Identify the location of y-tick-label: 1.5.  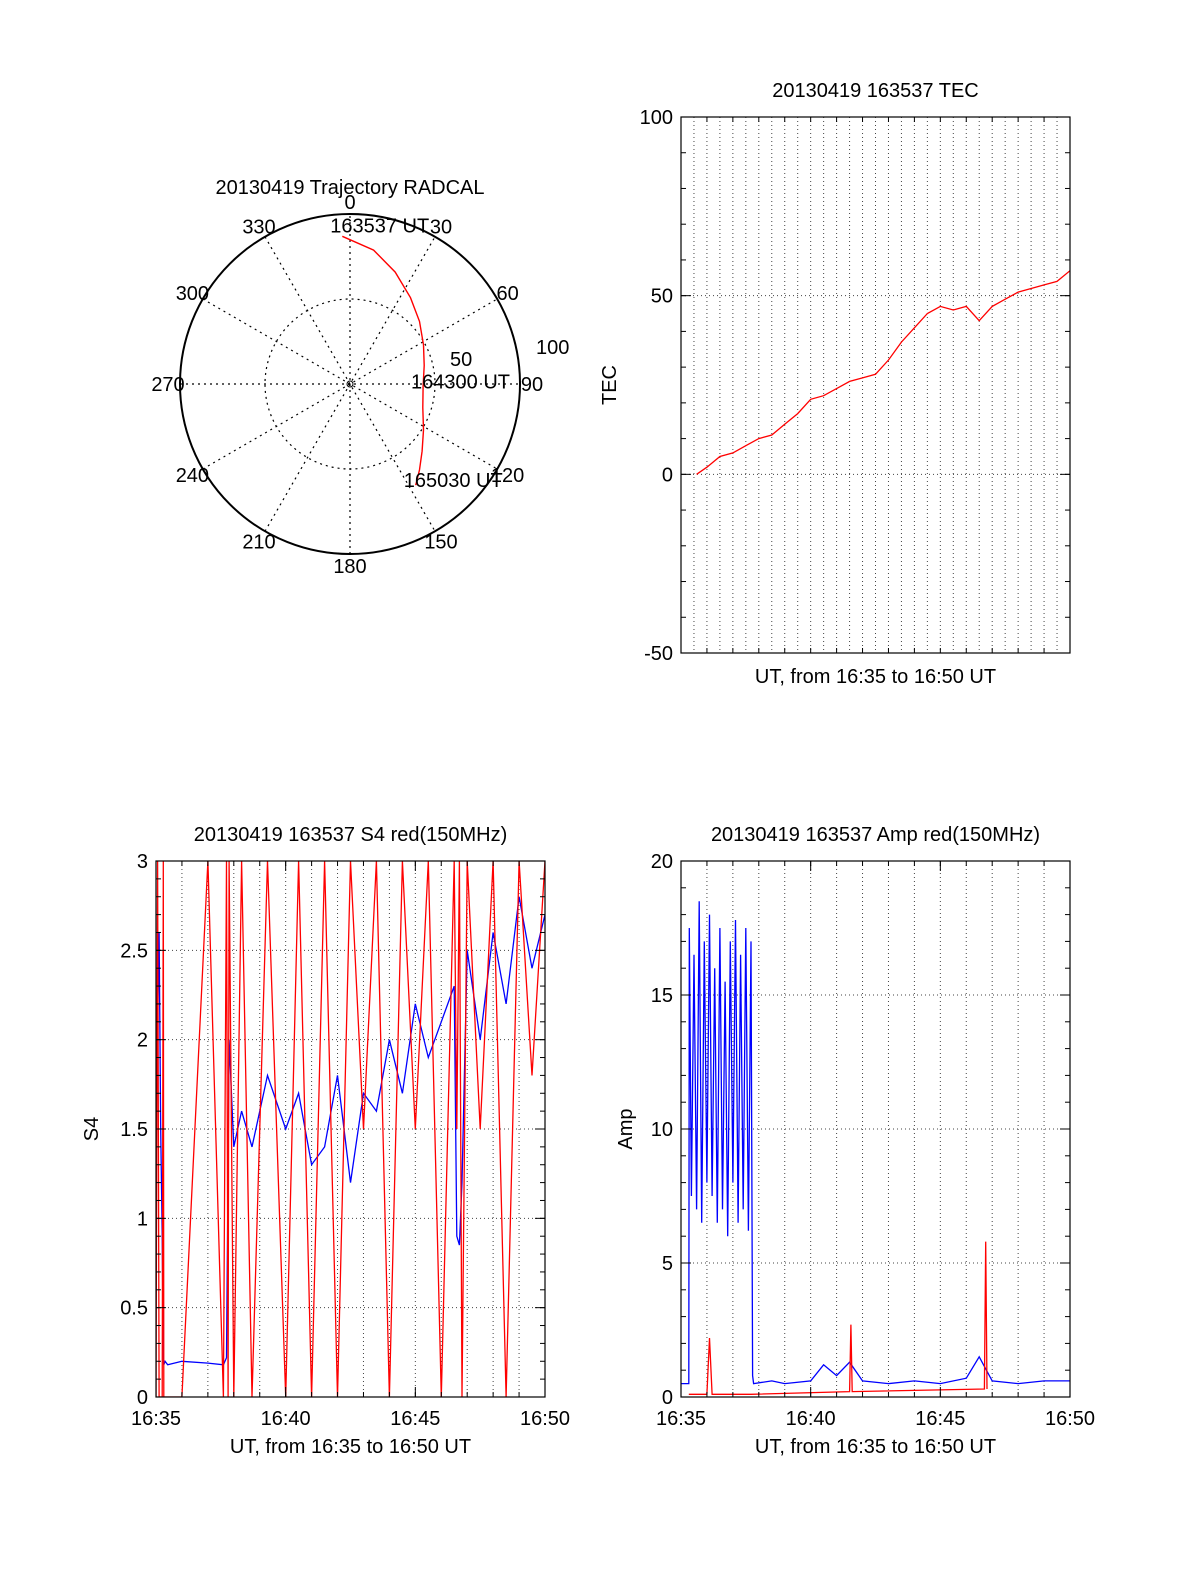
(134, 1130).